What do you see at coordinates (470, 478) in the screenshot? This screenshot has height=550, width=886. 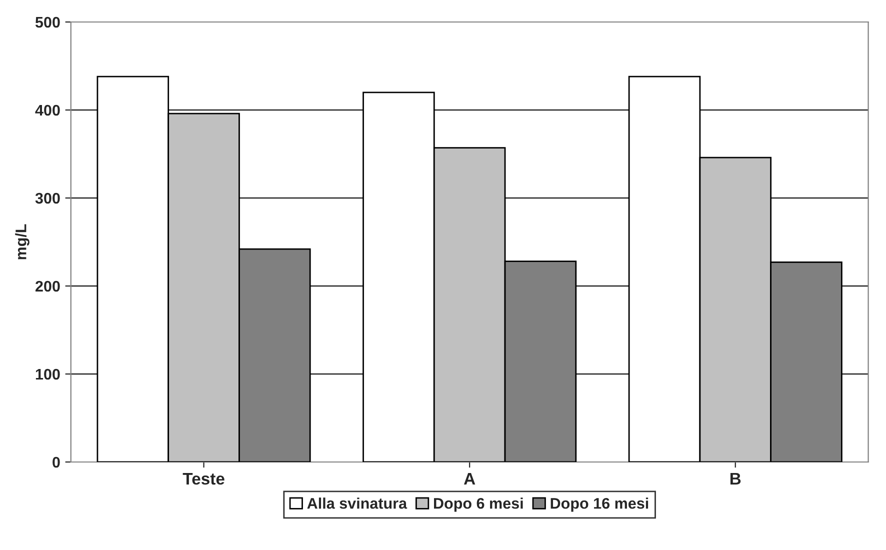 I see `x-tick-label: A` at bounding box center [470, 478].